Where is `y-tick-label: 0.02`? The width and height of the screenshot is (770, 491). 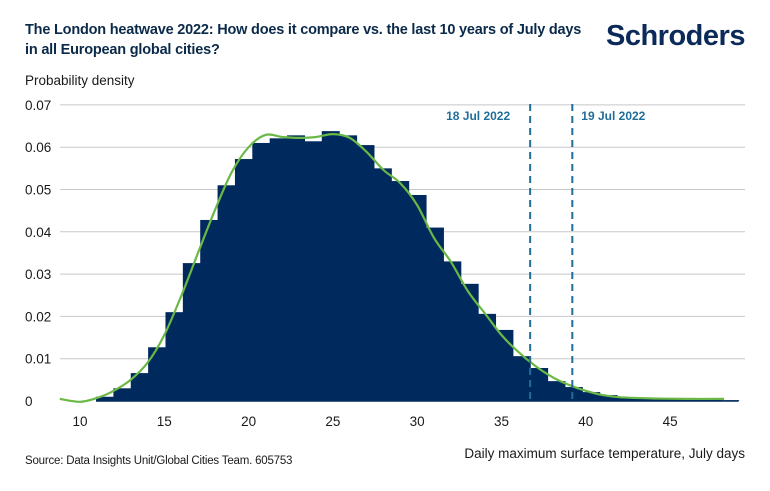
y-tick-label: 0.02 is located at coordinates (38, 316).